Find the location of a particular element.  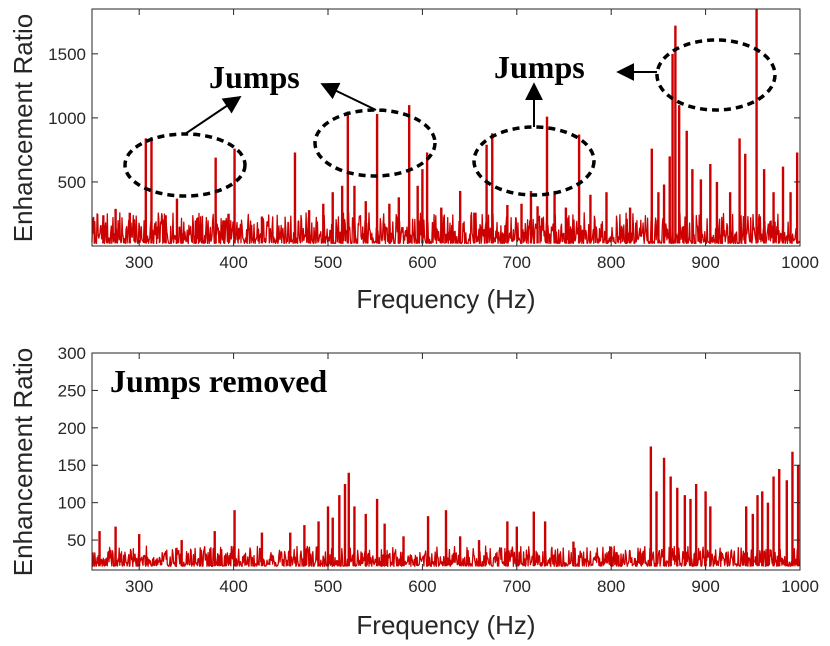

bottom-x-tick-label: 1000 is located at coordinates (800, 586).